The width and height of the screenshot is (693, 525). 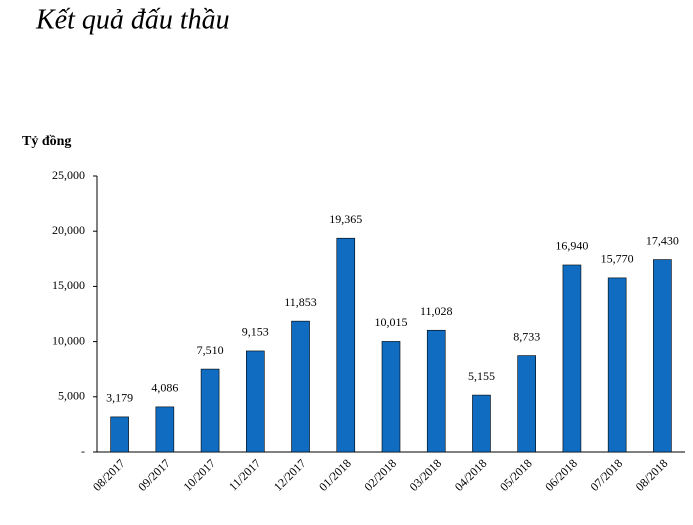 I want to click on y-tick-label: -, so click(x=83, y=451).